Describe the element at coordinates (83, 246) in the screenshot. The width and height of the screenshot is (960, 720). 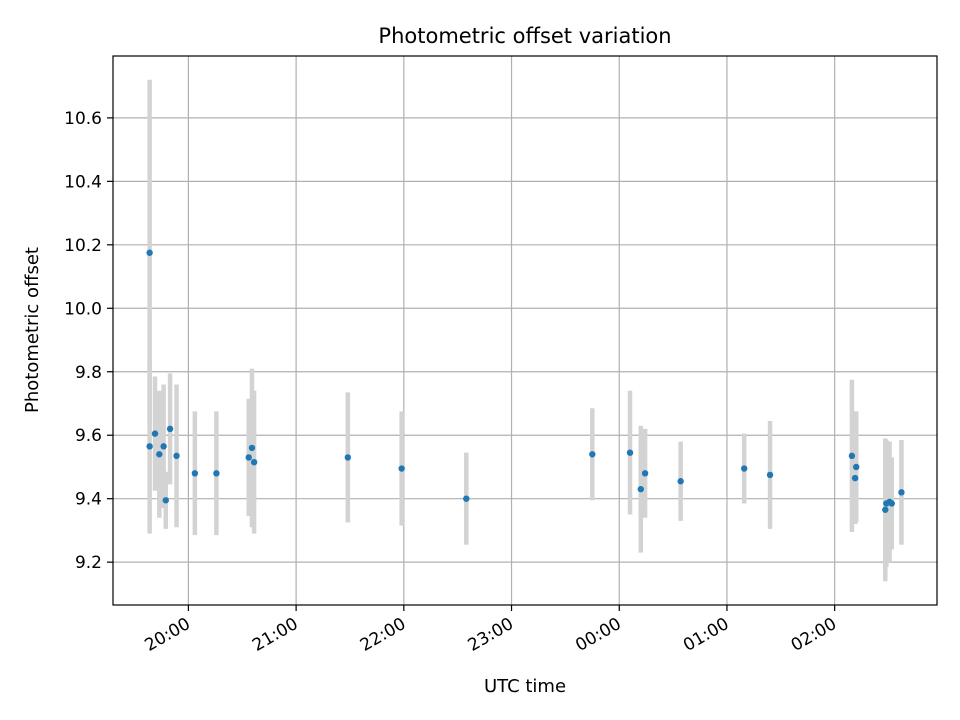
I see `y-tick-label: 10.2` at that location.